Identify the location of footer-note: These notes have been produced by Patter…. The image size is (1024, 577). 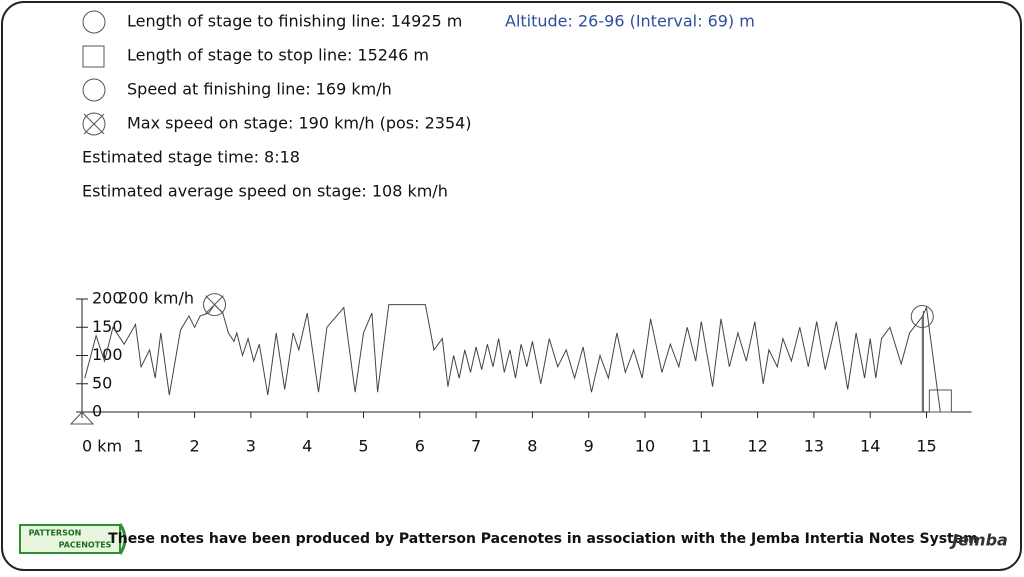
(543, 539).